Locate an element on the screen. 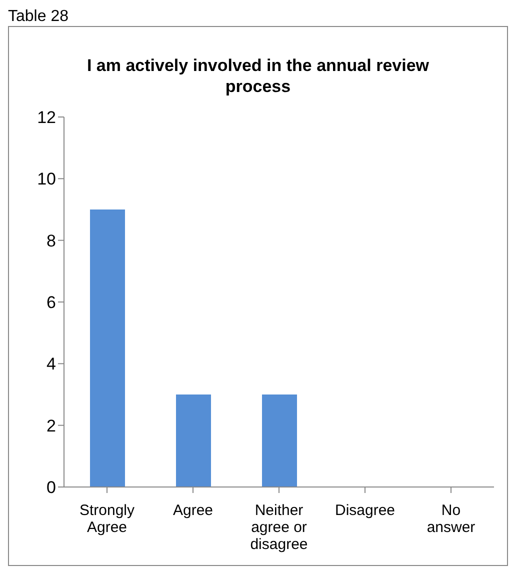 The image size is (527, 576). y-tick-label: 8 is located at coordinates (51, 240).